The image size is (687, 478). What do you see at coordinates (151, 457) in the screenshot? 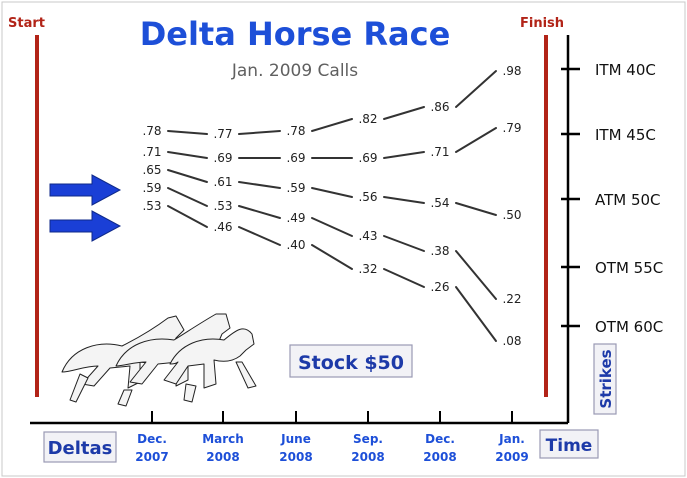
I see `time-tick-year: 2007` at bounding box center [151, 457].